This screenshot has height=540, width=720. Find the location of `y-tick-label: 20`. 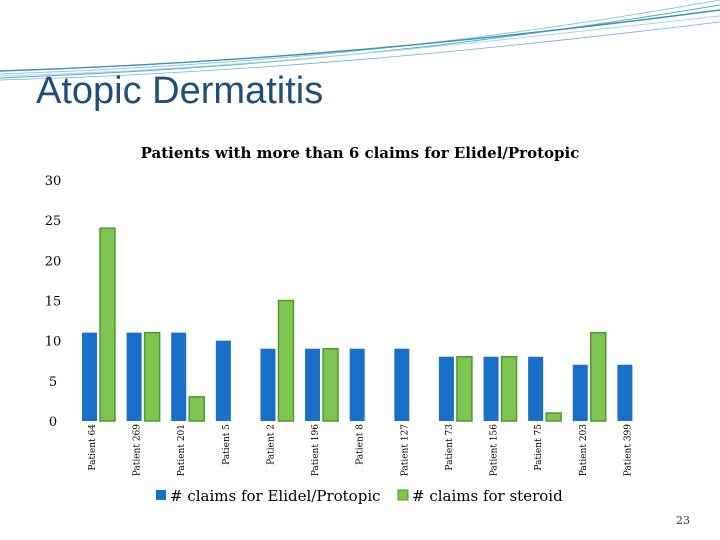

y-tick-label: 20 is located at coordinates (53, 261).